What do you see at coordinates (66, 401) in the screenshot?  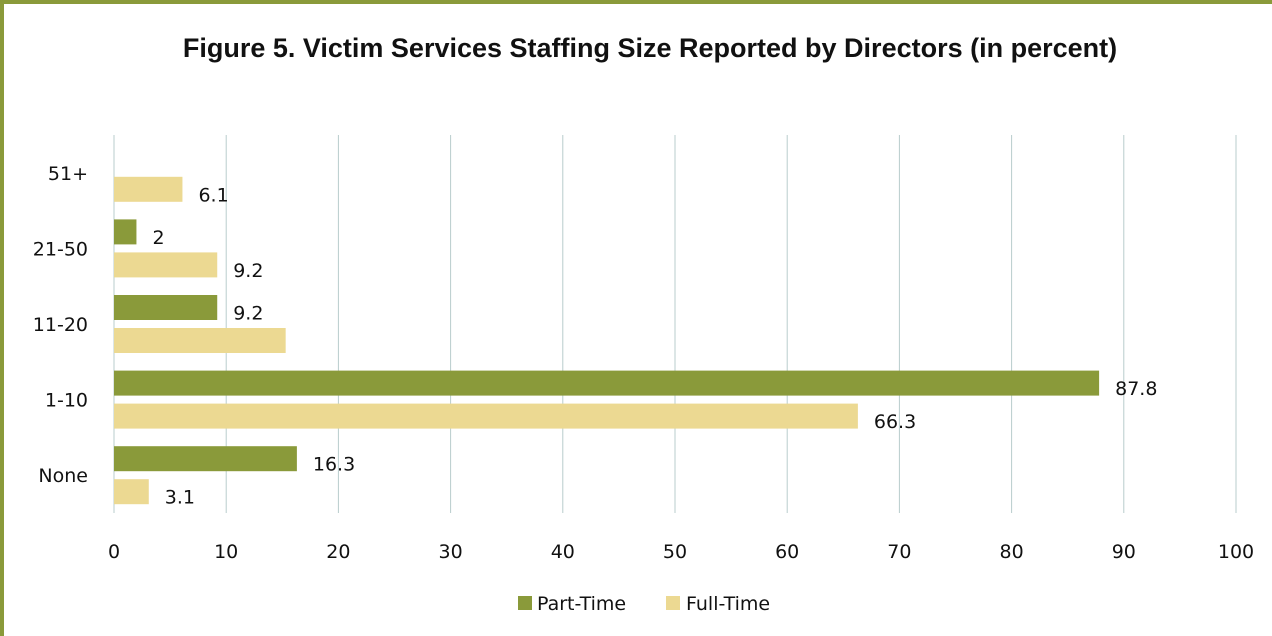 I see `category-label-1-10: 1-10` at bounding box center [66, 401].